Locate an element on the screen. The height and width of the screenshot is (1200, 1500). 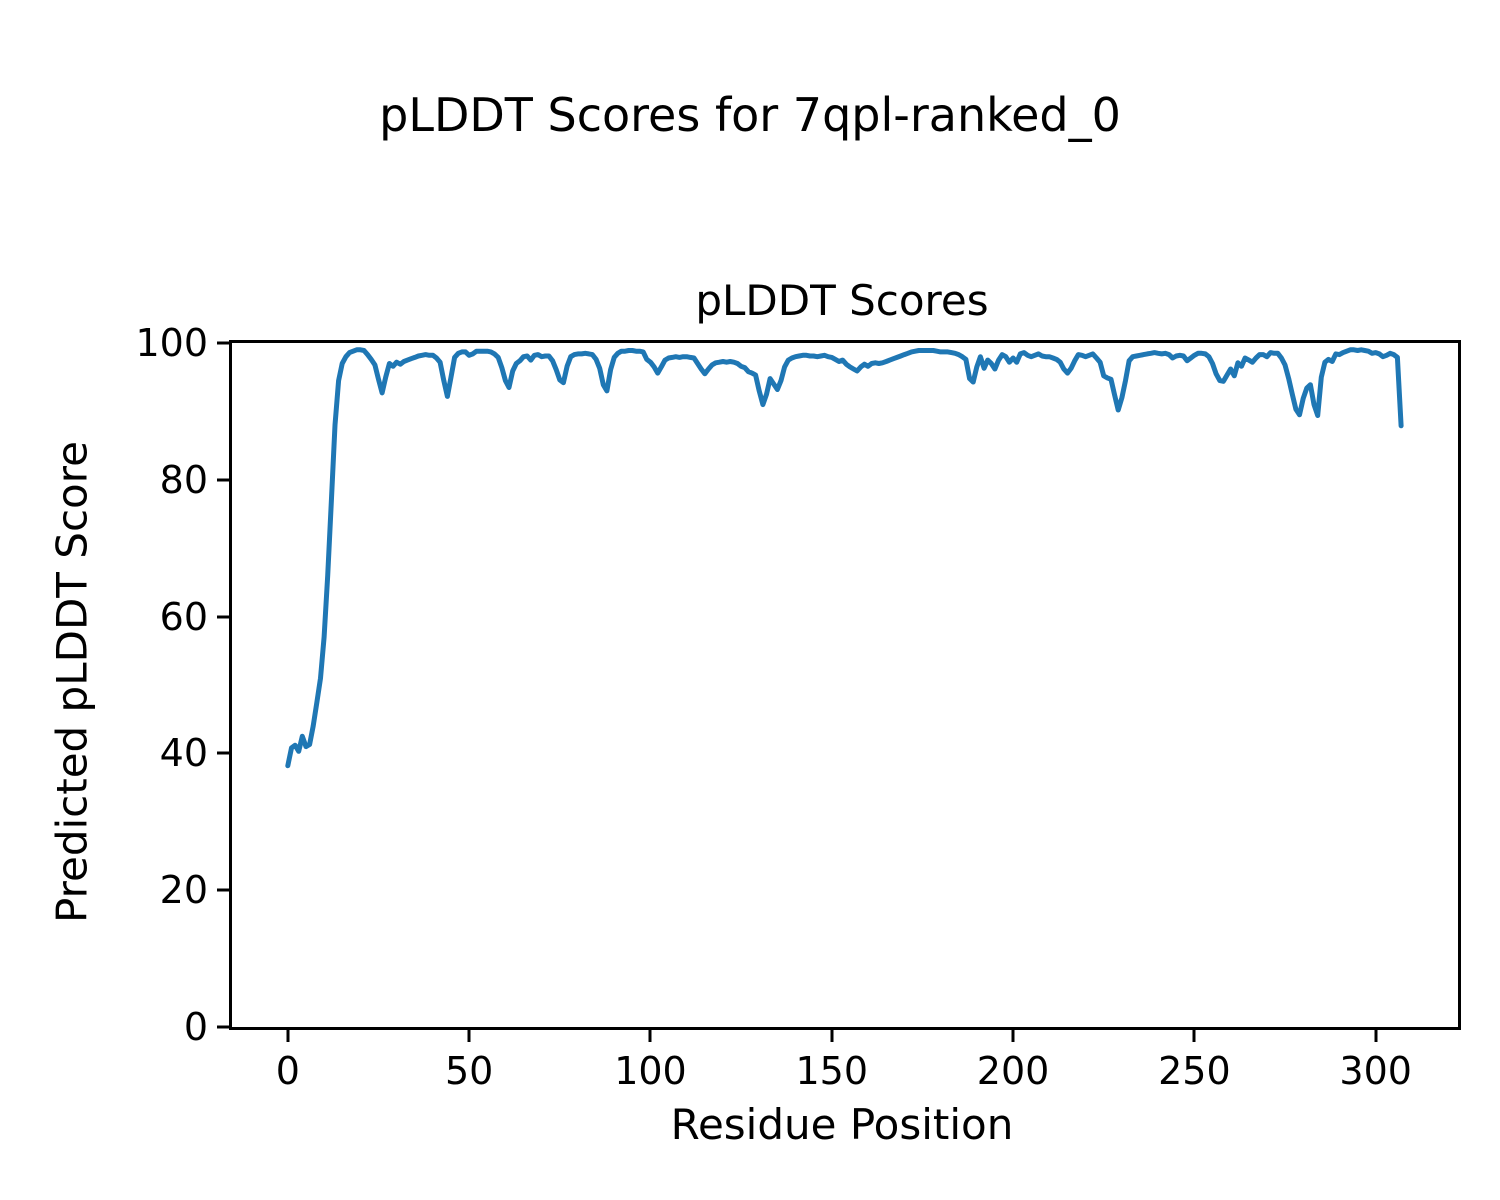
x-tick-label: 0 is located at coordinates (287, 1071).